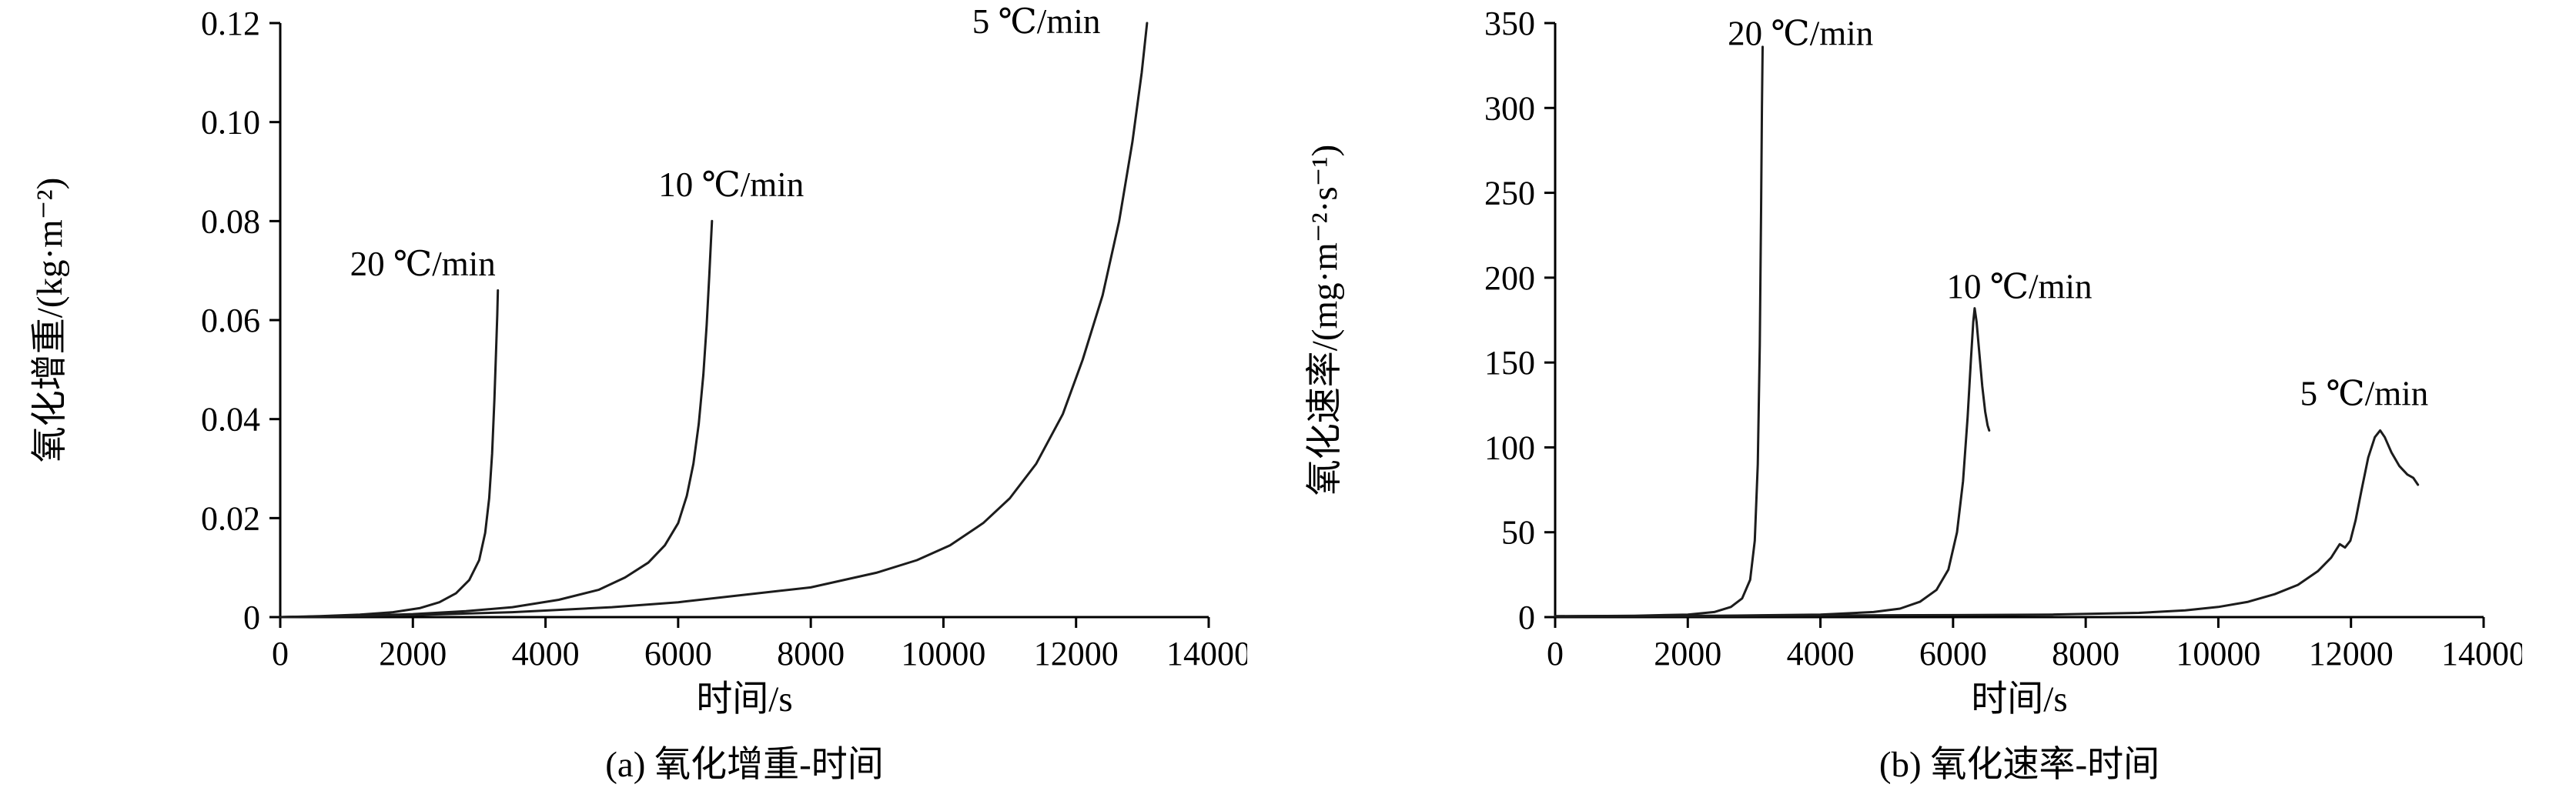  I want to click on y-tick-label: 200, so click(1510, 278).